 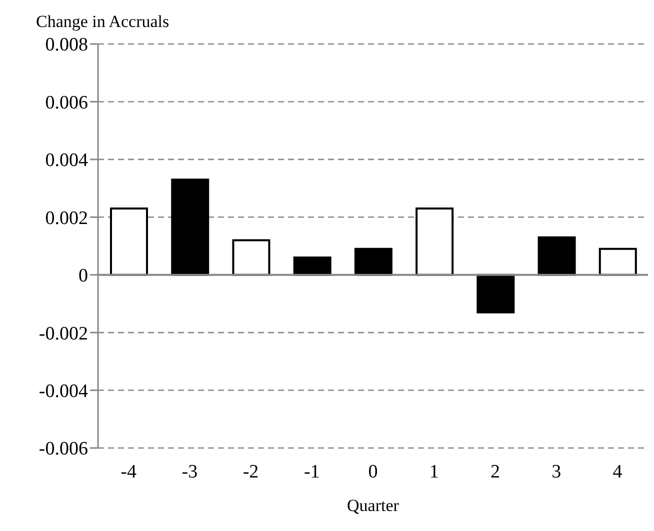 I want to click on x-tick-label: -4, so click(x=128, y=471).